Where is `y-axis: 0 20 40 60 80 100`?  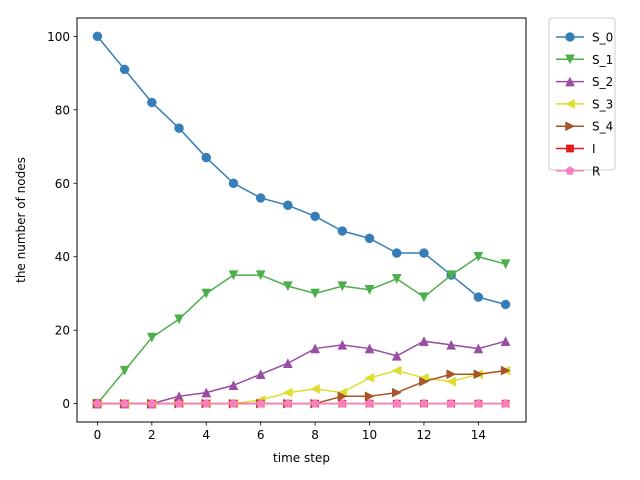 y-axis: 0 20 40 60 80 100 is located at coordinates (62, 220).